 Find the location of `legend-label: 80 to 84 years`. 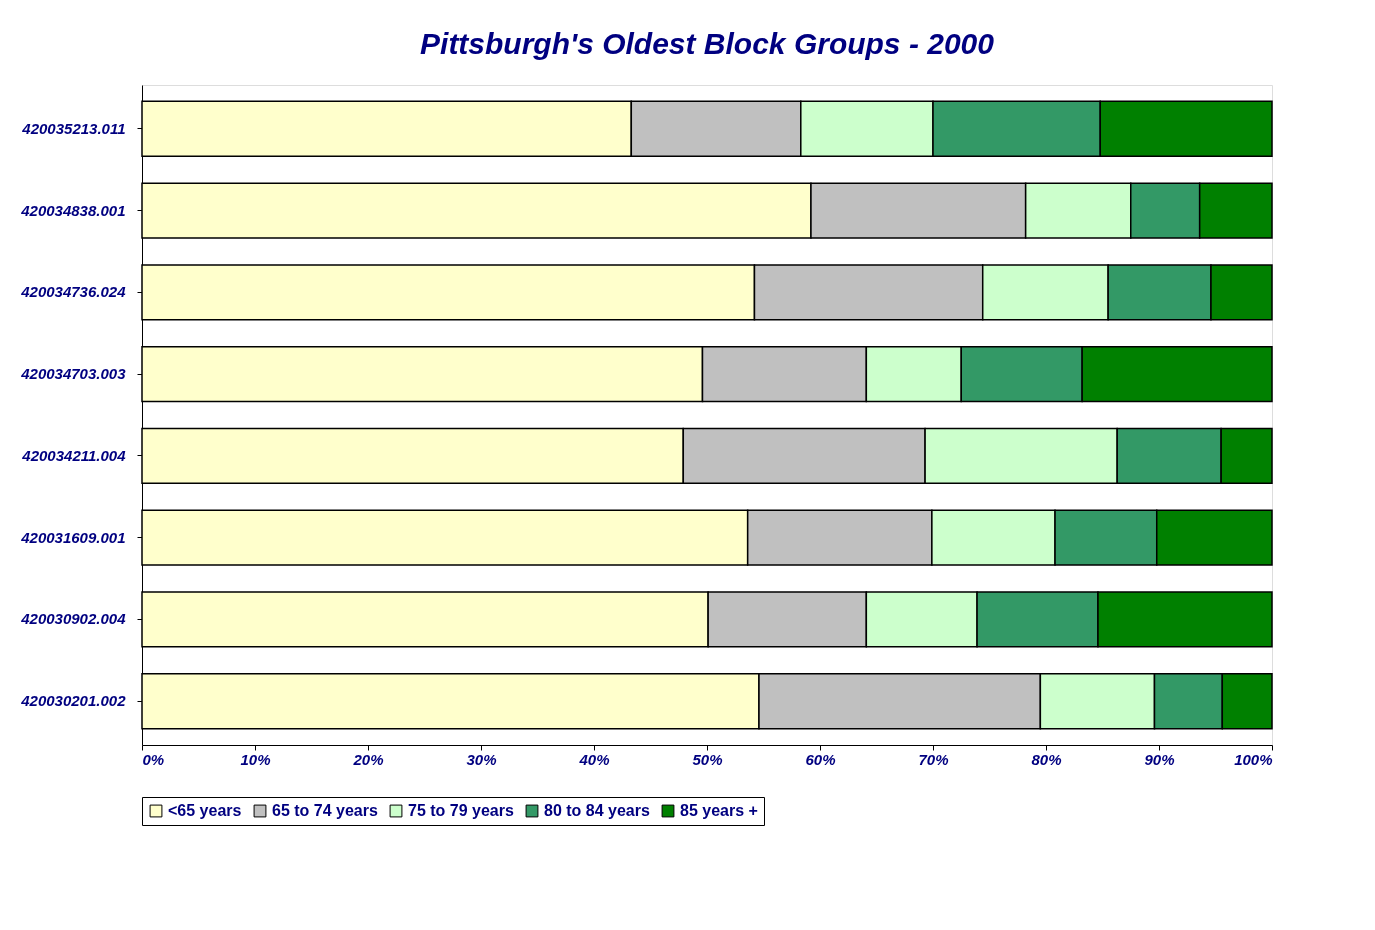

legend-label: 80 to 84 years is located at coordinates (597, 810).